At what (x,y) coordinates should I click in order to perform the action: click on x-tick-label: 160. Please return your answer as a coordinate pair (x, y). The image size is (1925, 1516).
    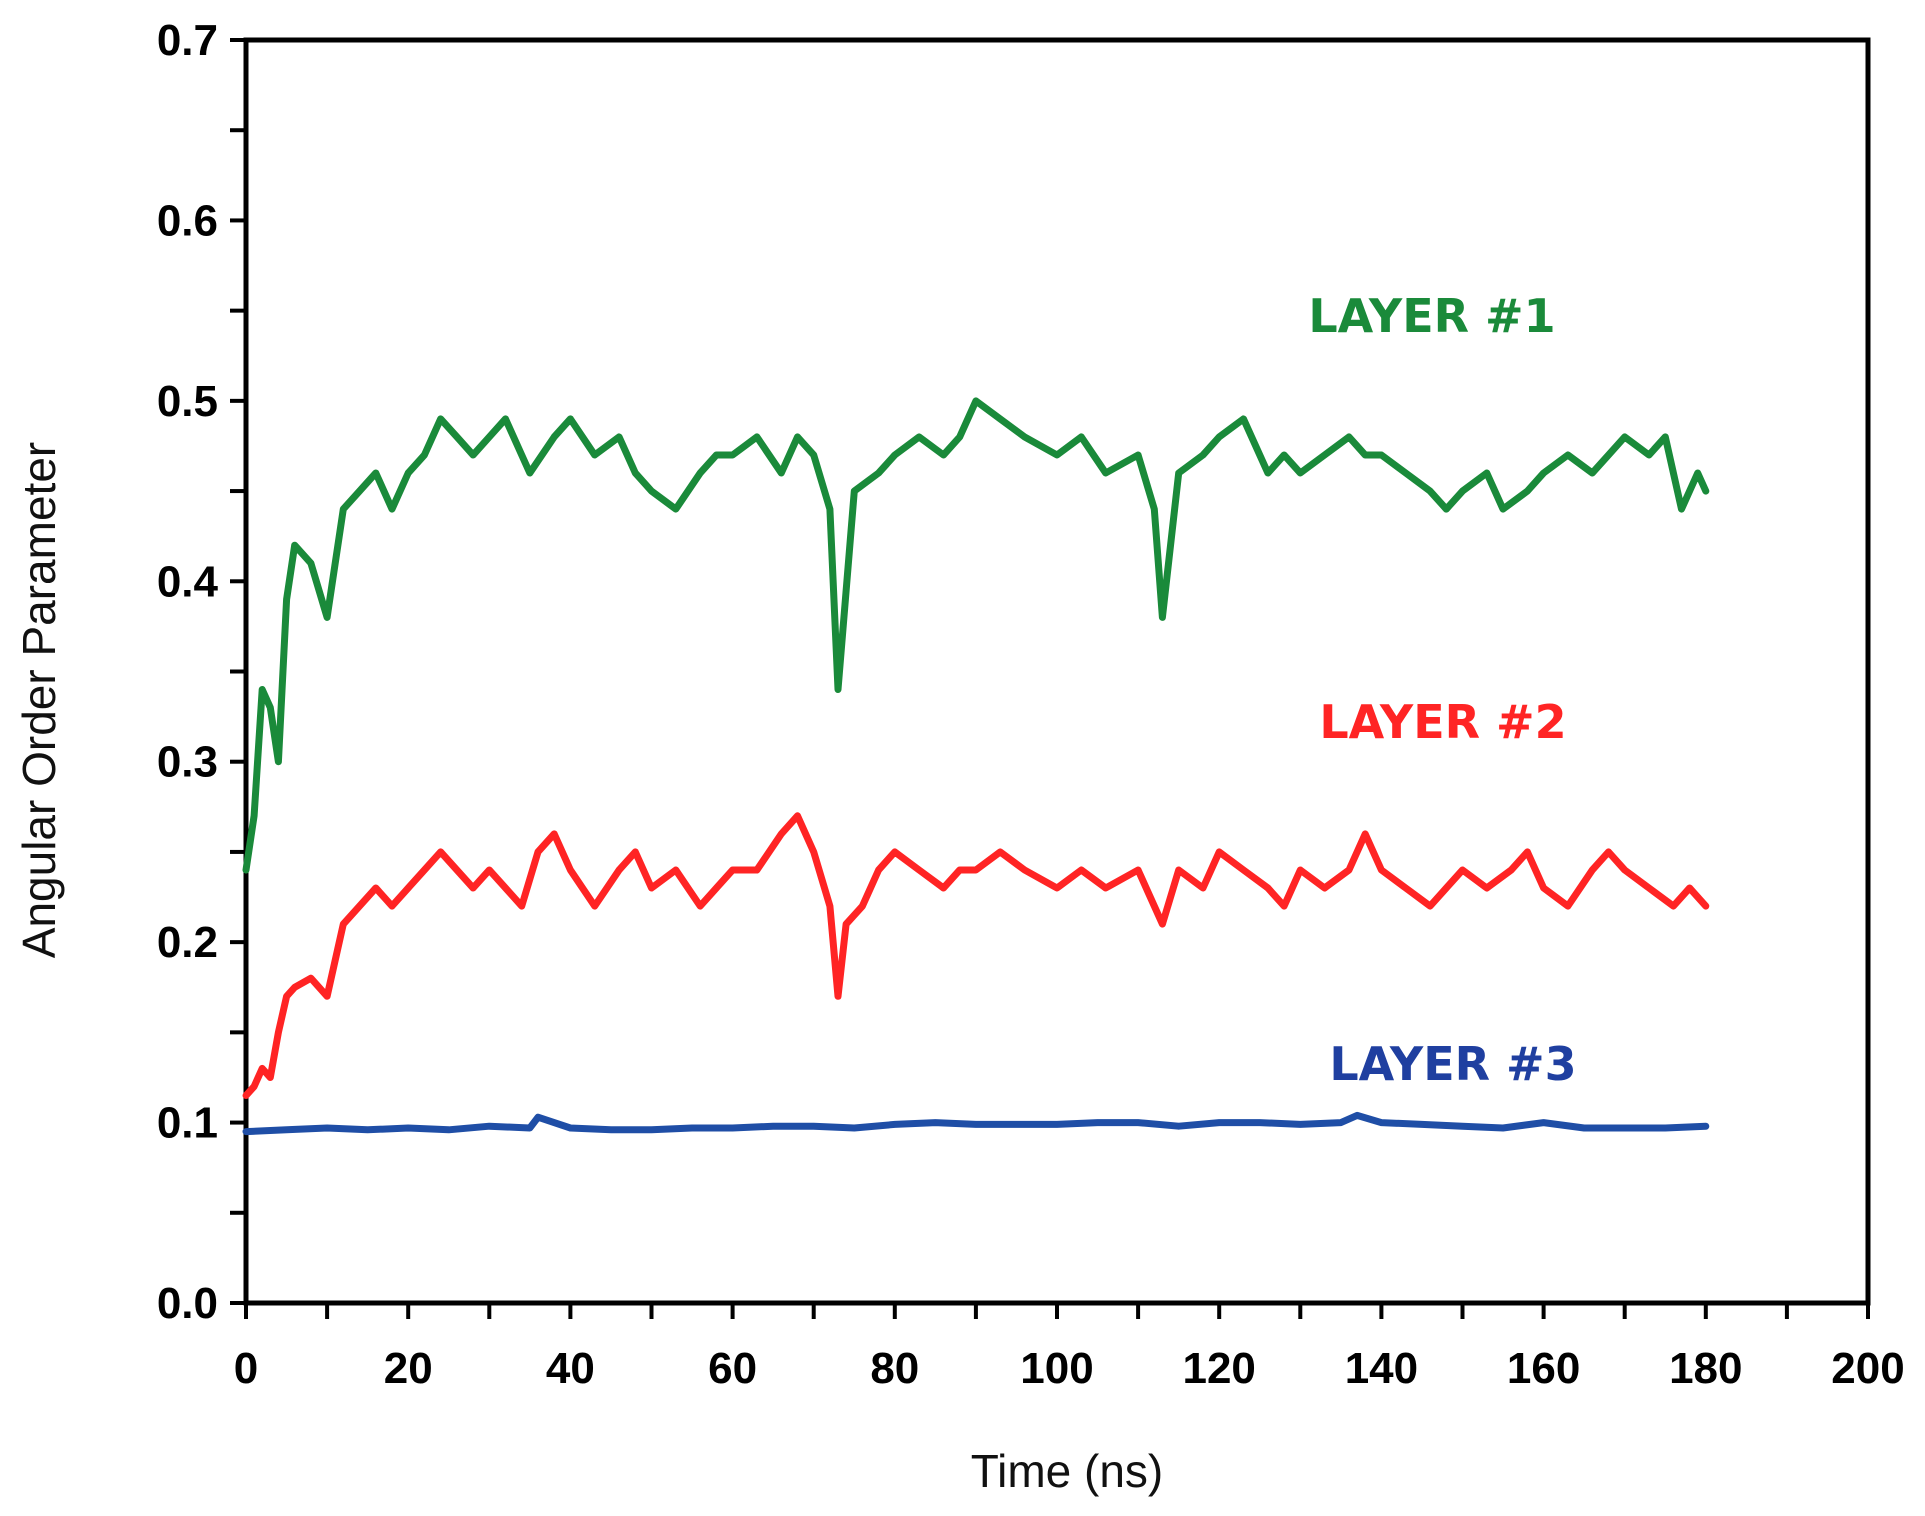
    Looking at the image, I should click on (1543, 1368).